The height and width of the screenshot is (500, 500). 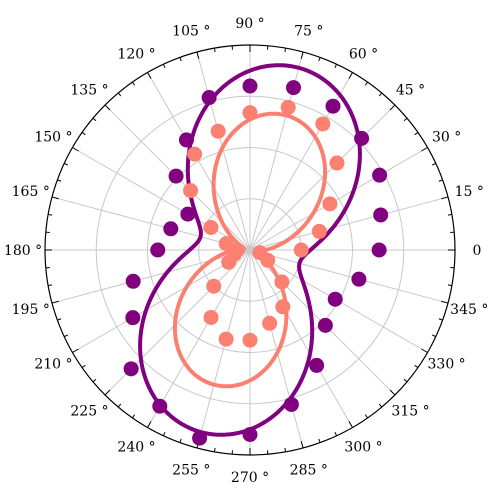 I want to click on angle-label-180: 180 °, so click(x=23, y=251).